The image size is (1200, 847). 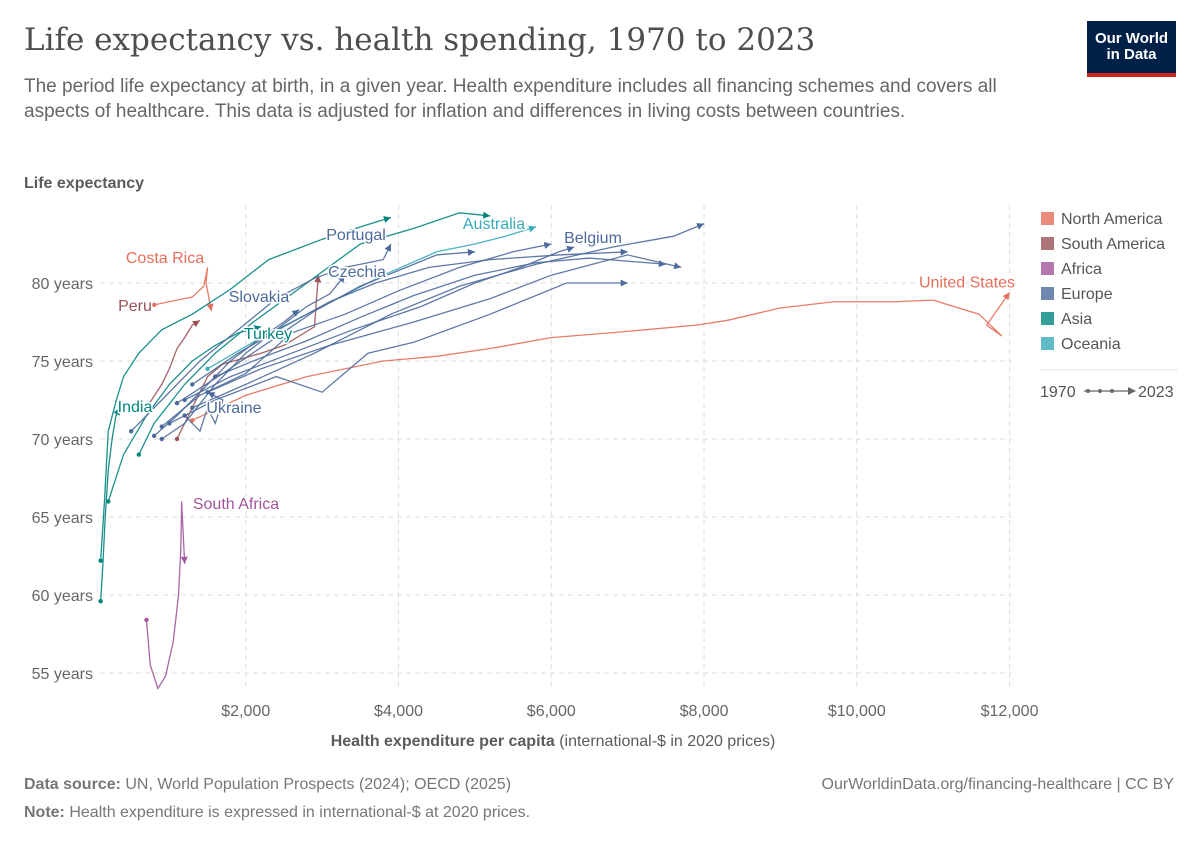 What do you see at coordinates (551, 711) in the screenshot?
I see `x-tick-label: $6,000` at bounding box center [551, 711].